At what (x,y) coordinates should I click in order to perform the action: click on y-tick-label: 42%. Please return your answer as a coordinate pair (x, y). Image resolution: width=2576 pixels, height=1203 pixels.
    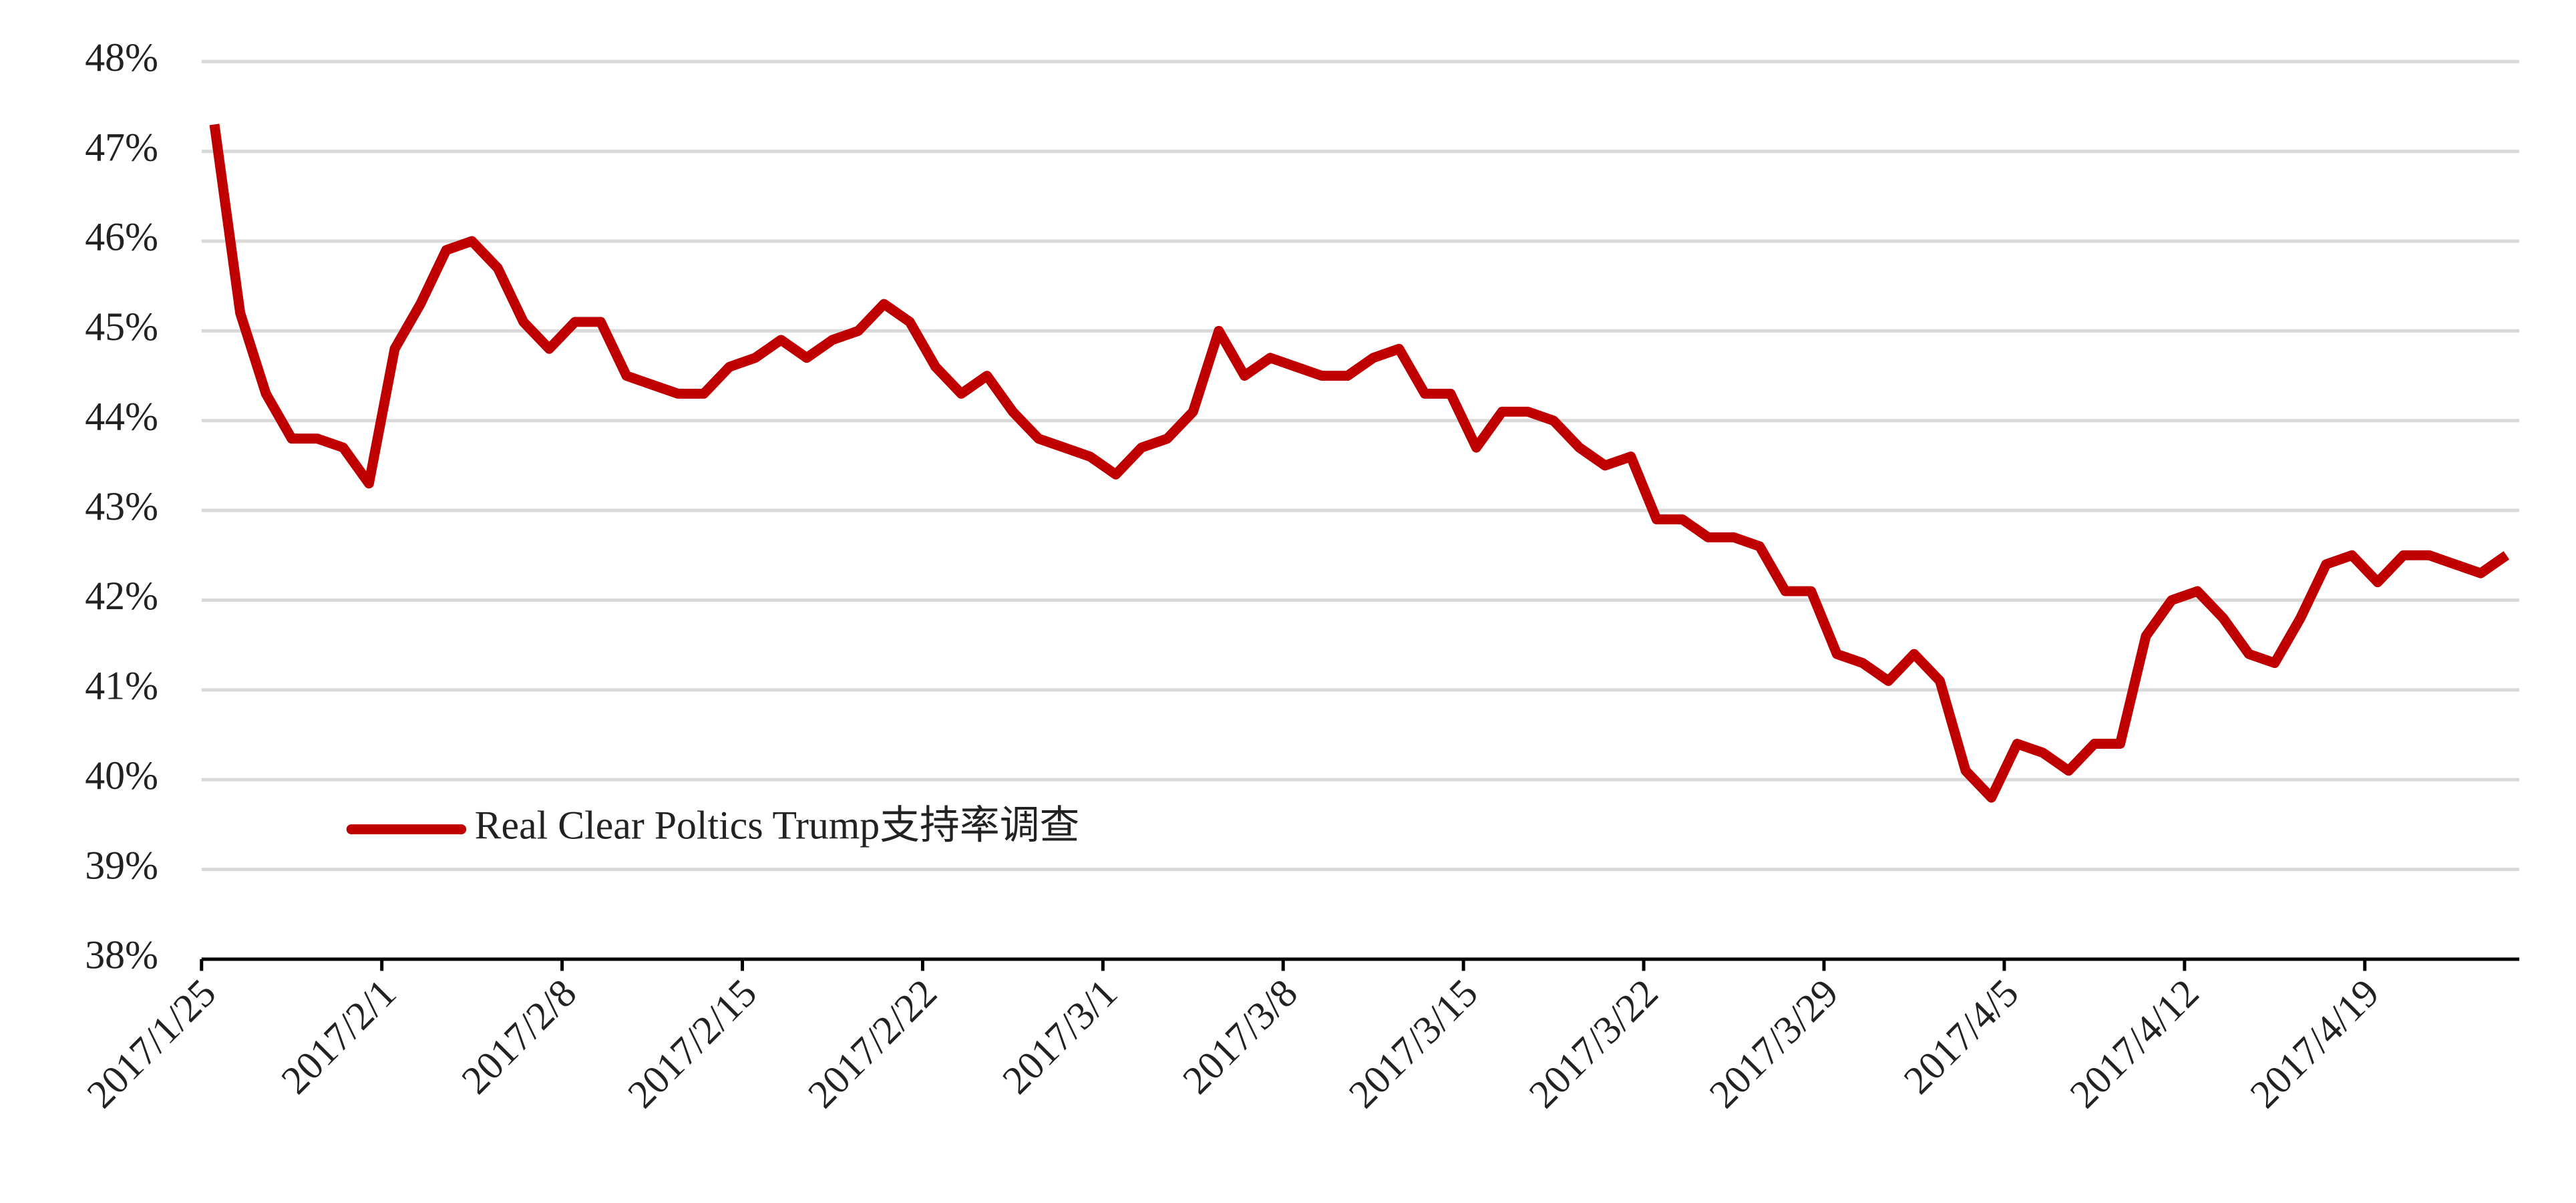
    Looking at the image, I should click on (121, 596).